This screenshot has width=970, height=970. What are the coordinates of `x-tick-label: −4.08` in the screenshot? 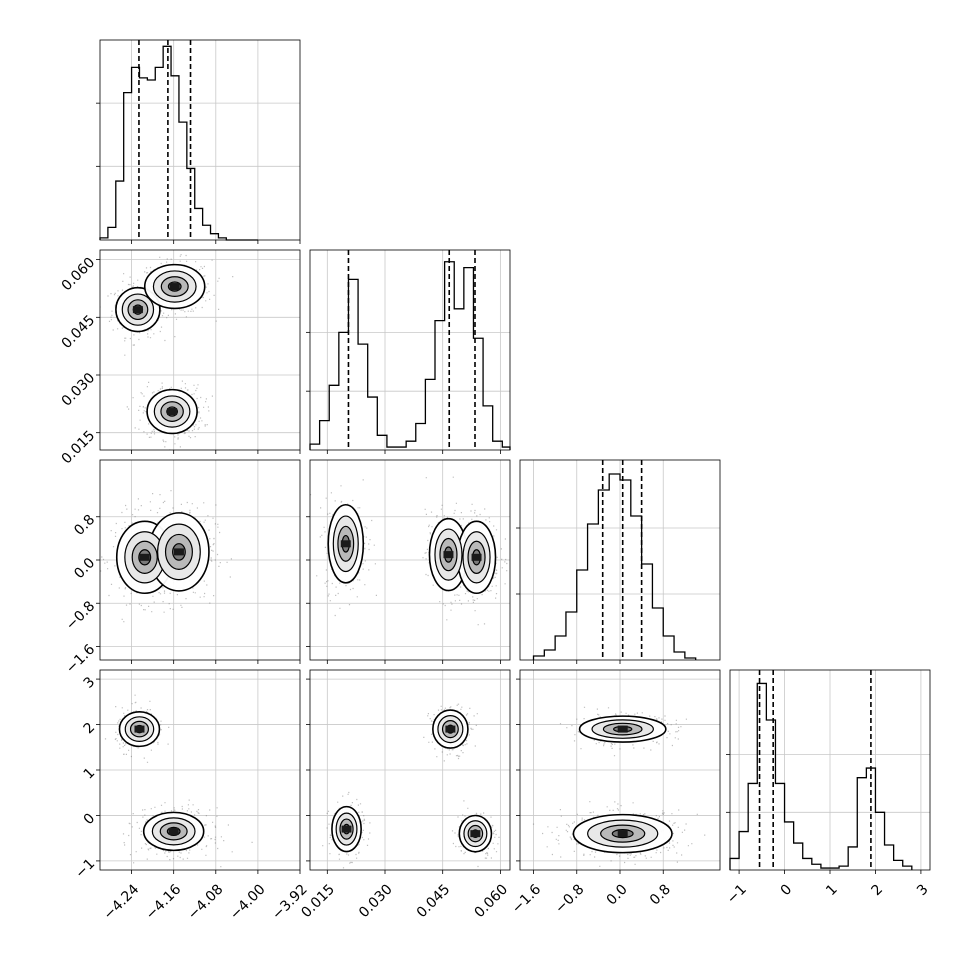 It's located at (206, 902).